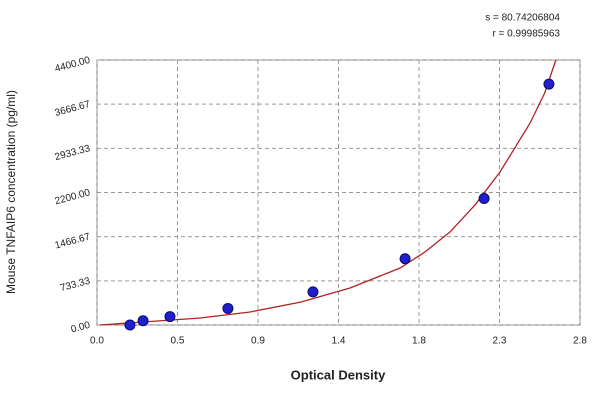 The width and height of the screenshot is (600, 400). Describe the element at coordinates (81, 328) in the screenshot. I see `y-tick-label: 0.00` at that location.